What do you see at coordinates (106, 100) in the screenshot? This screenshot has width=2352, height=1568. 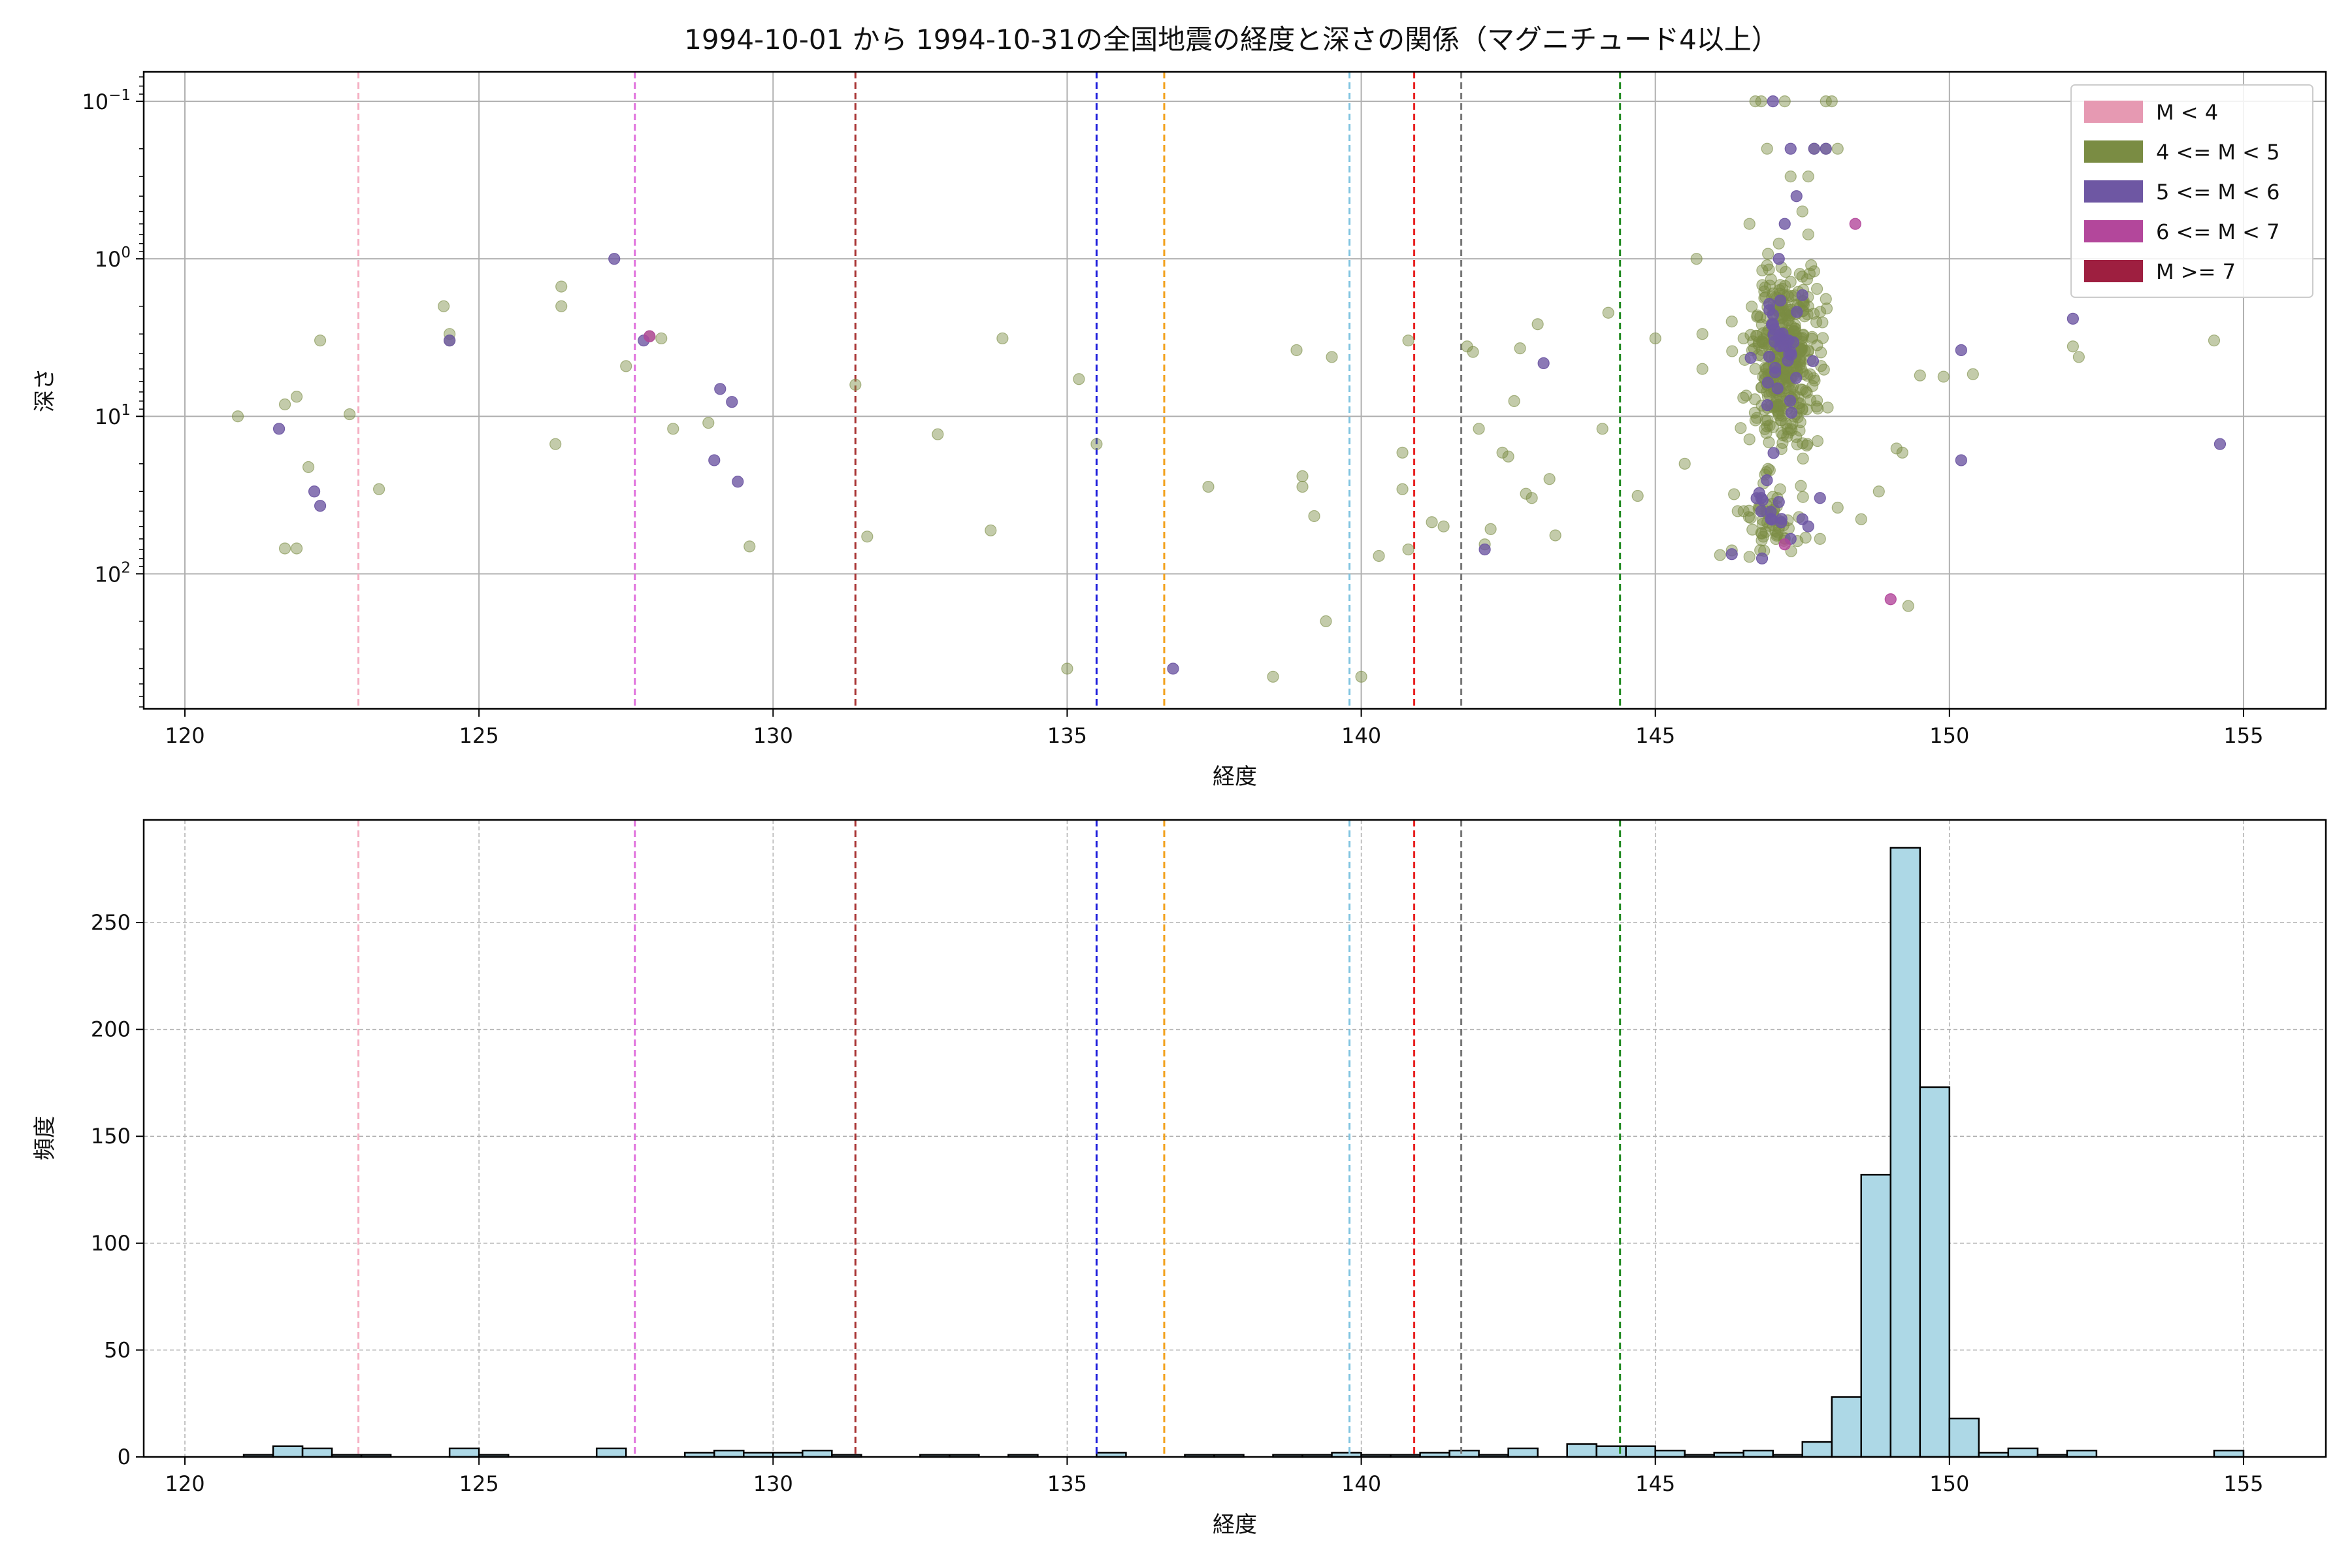 I see `scatter-y-tick-label: 10⁻¹` at bounding box center [106, 100].